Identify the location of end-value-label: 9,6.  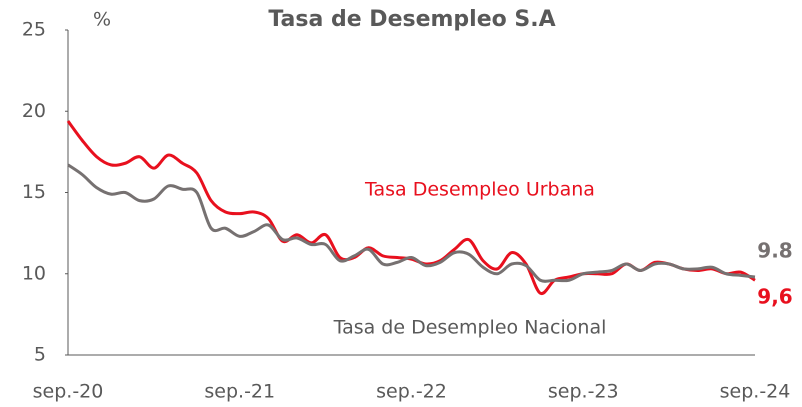
(774, 297).